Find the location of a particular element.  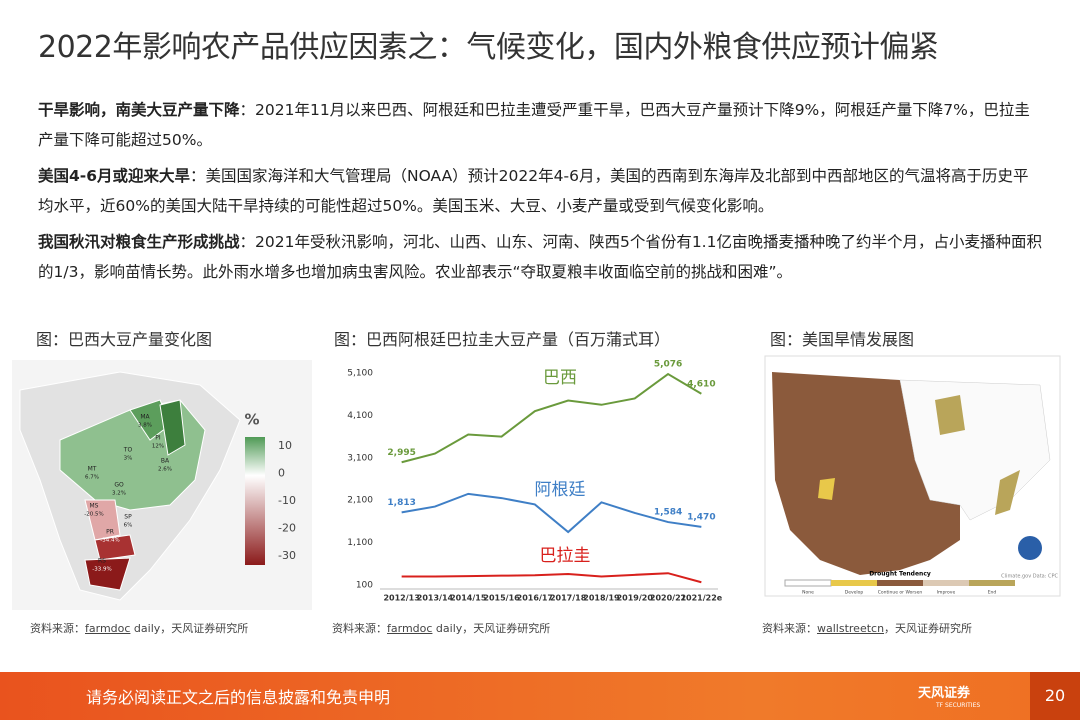

x-tick-label: 2020/21 is located at coordinates (668, 598).